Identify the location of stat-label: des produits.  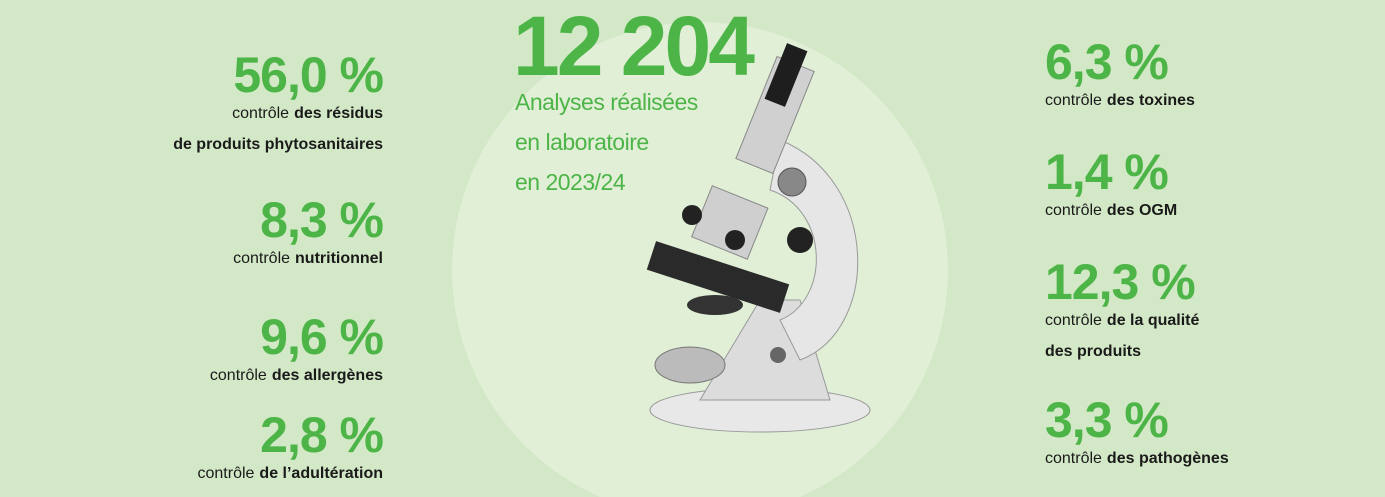
(1093, 351).